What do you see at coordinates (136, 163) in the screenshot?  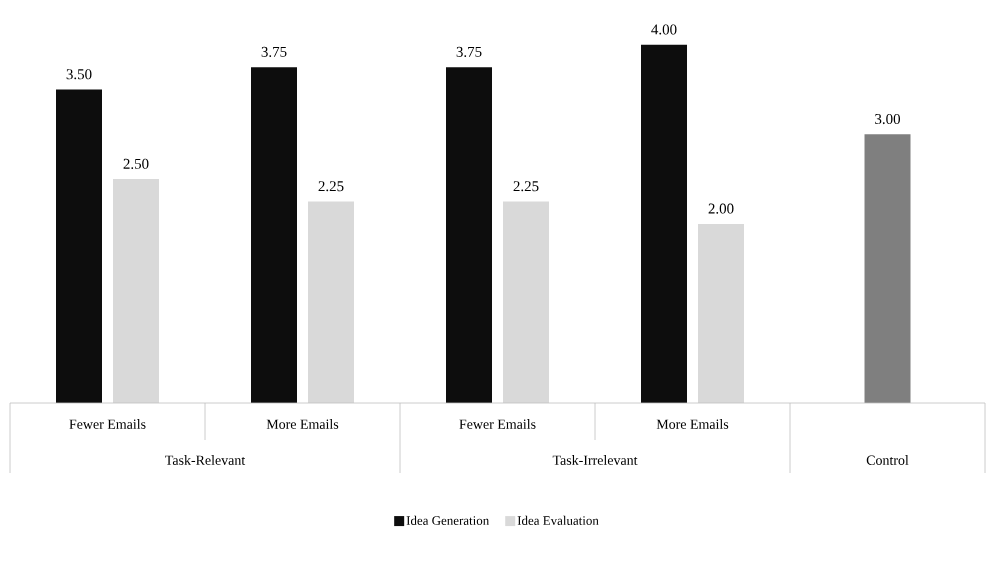 I see `data-label: 2.50` at bounding box center [136, 163].